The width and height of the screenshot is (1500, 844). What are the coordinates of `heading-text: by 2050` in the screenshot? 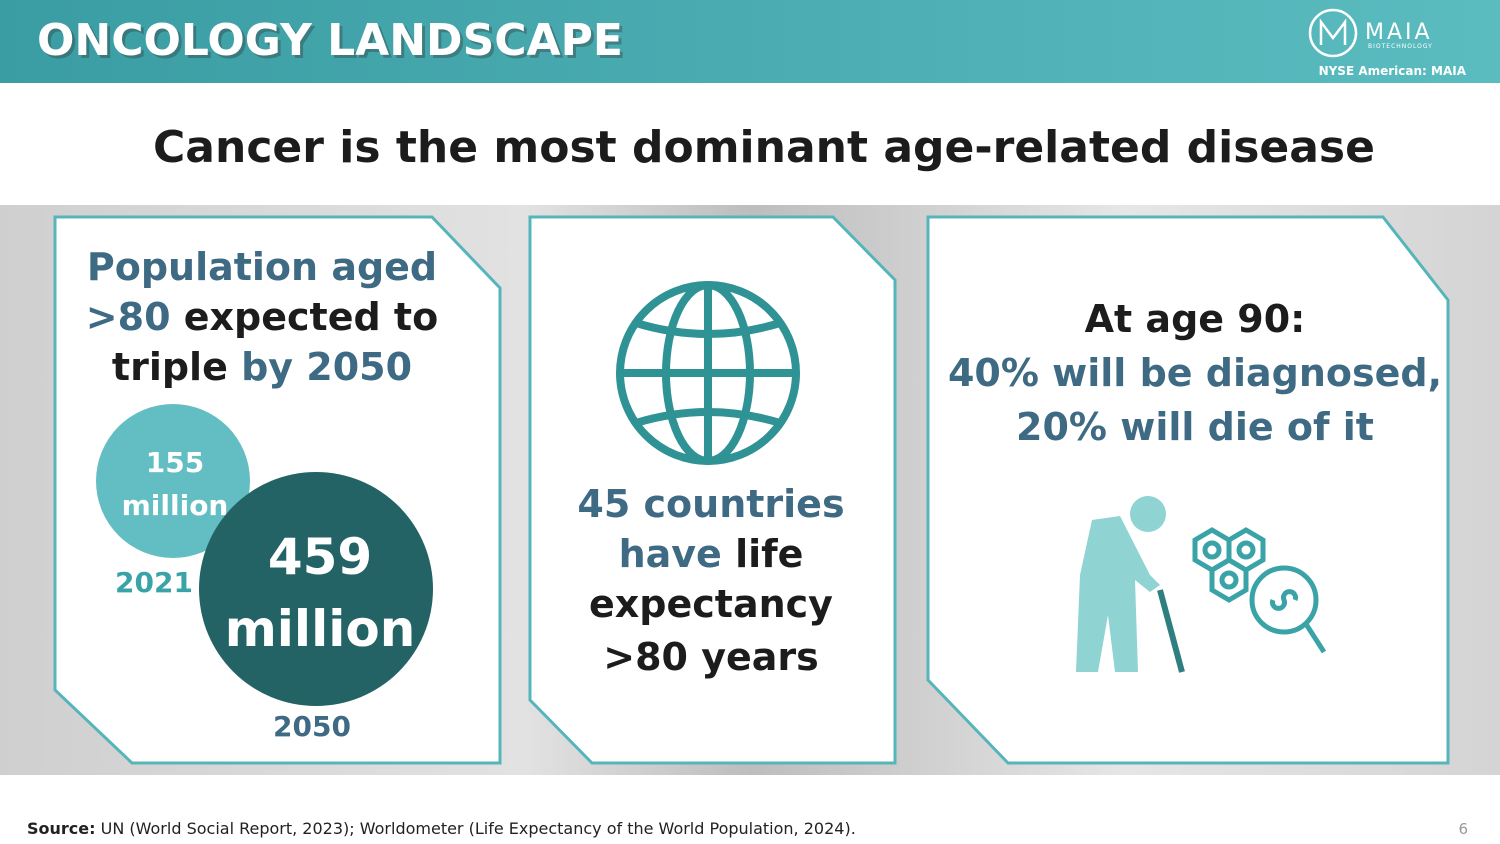 It's located at (326, 367).